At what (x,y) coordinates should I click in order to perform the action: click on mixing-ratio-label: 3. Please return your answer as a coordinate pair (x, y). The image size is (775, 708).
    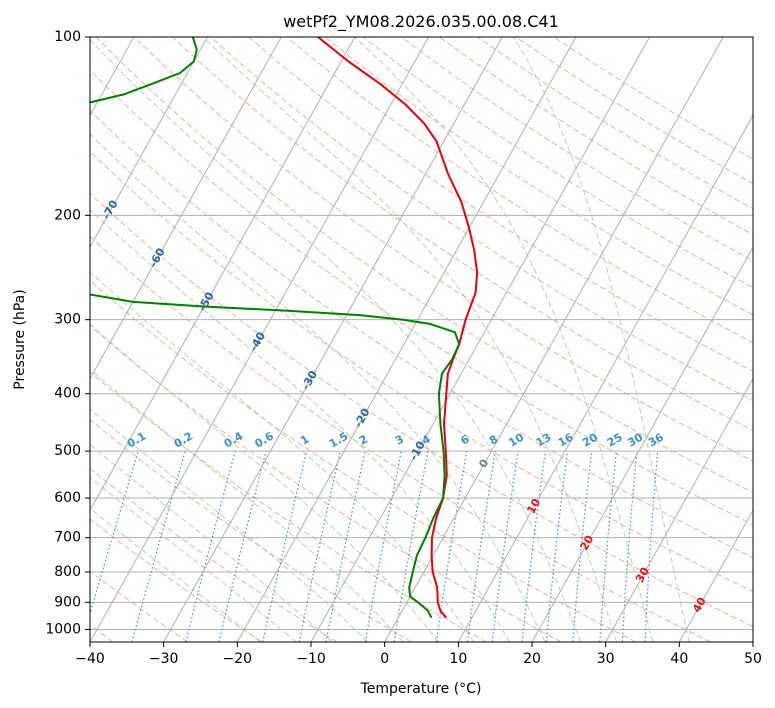
    Looking at the image, I should click on (399, 440).